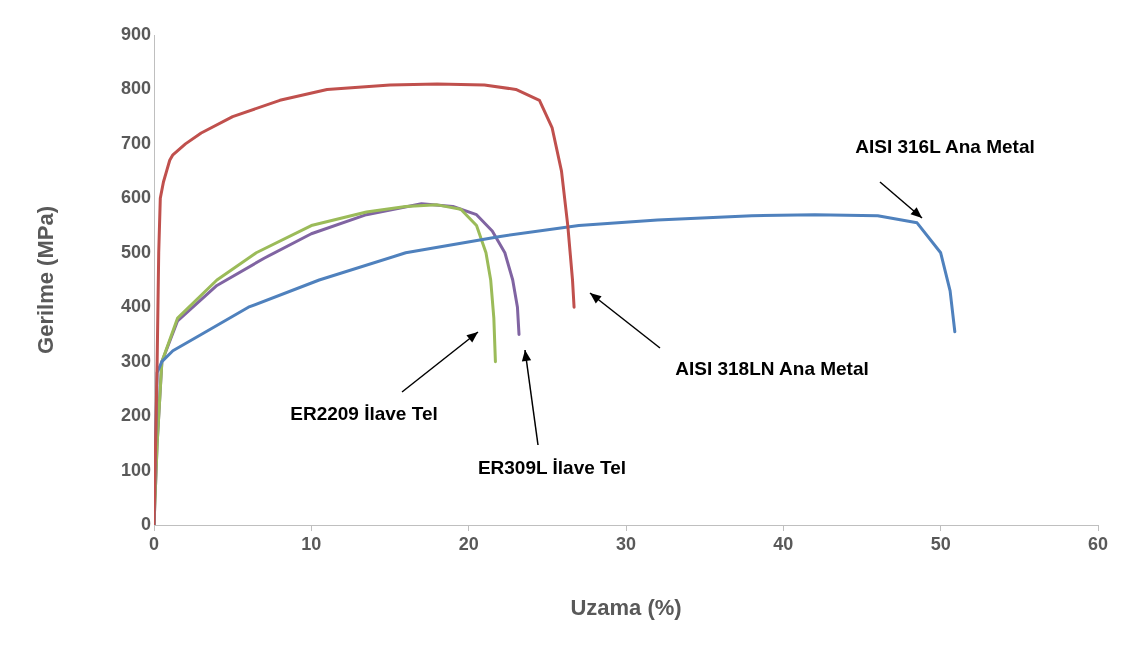 The image size is (1136, 654). Describe the element at coordinates (135, 469) in the screenshot. I see `y-tick-label: 100` at that location.